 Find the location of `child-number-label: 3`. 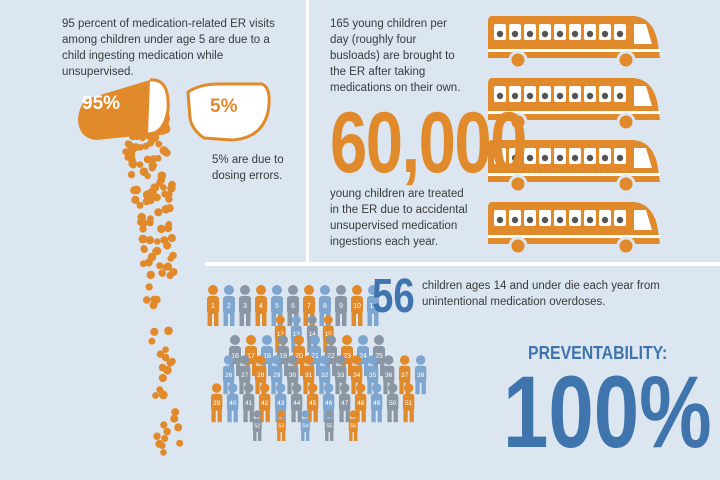

child-number-label: 3 is located at coordinates (245, 306).